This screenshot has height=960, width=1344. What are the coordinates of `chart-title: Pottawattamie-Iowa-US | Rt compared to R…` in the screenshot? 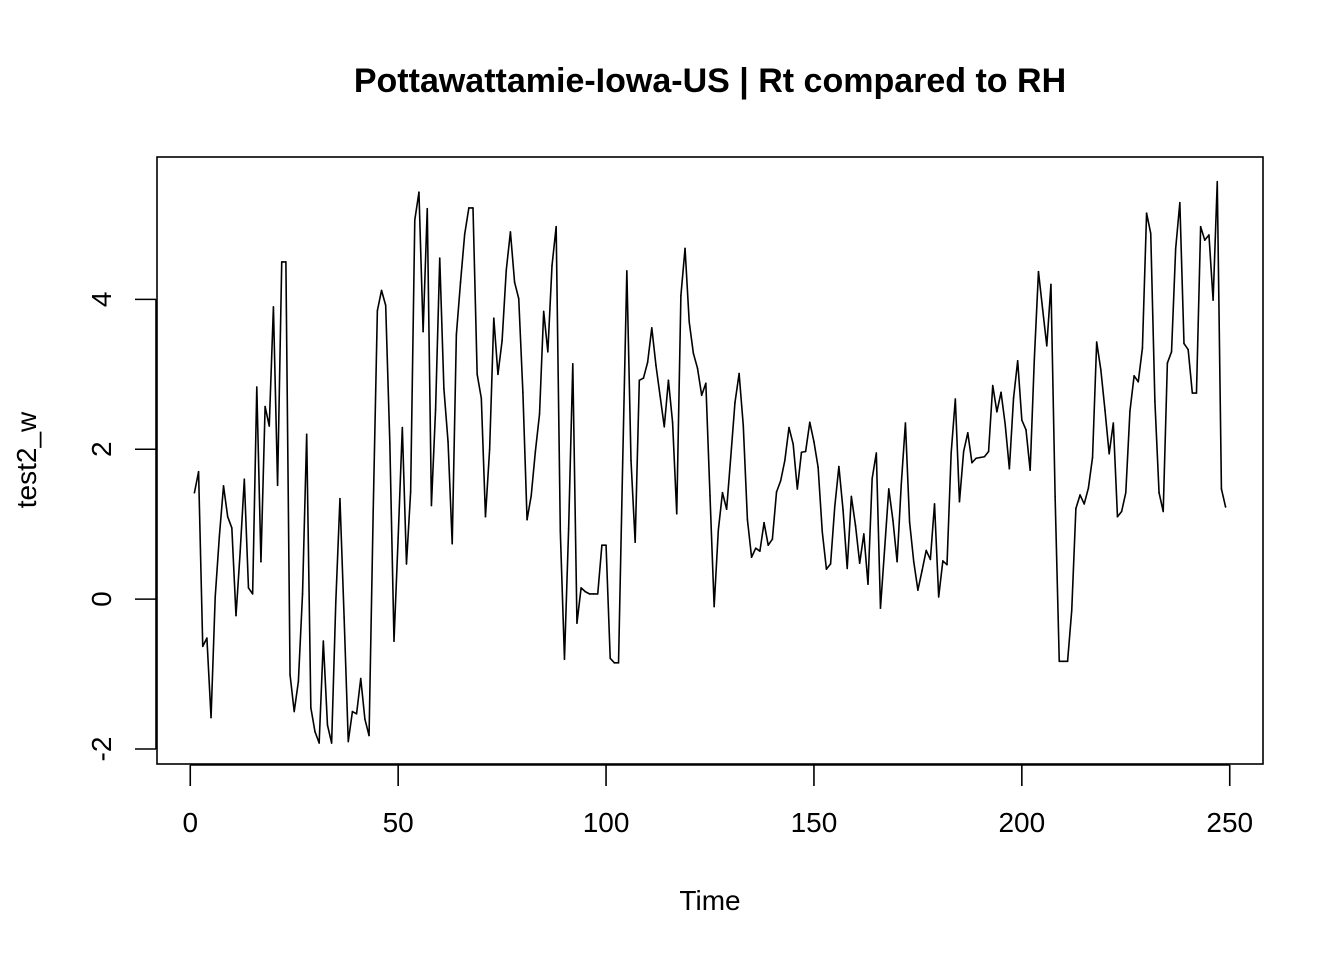 It's located at (710, 81).